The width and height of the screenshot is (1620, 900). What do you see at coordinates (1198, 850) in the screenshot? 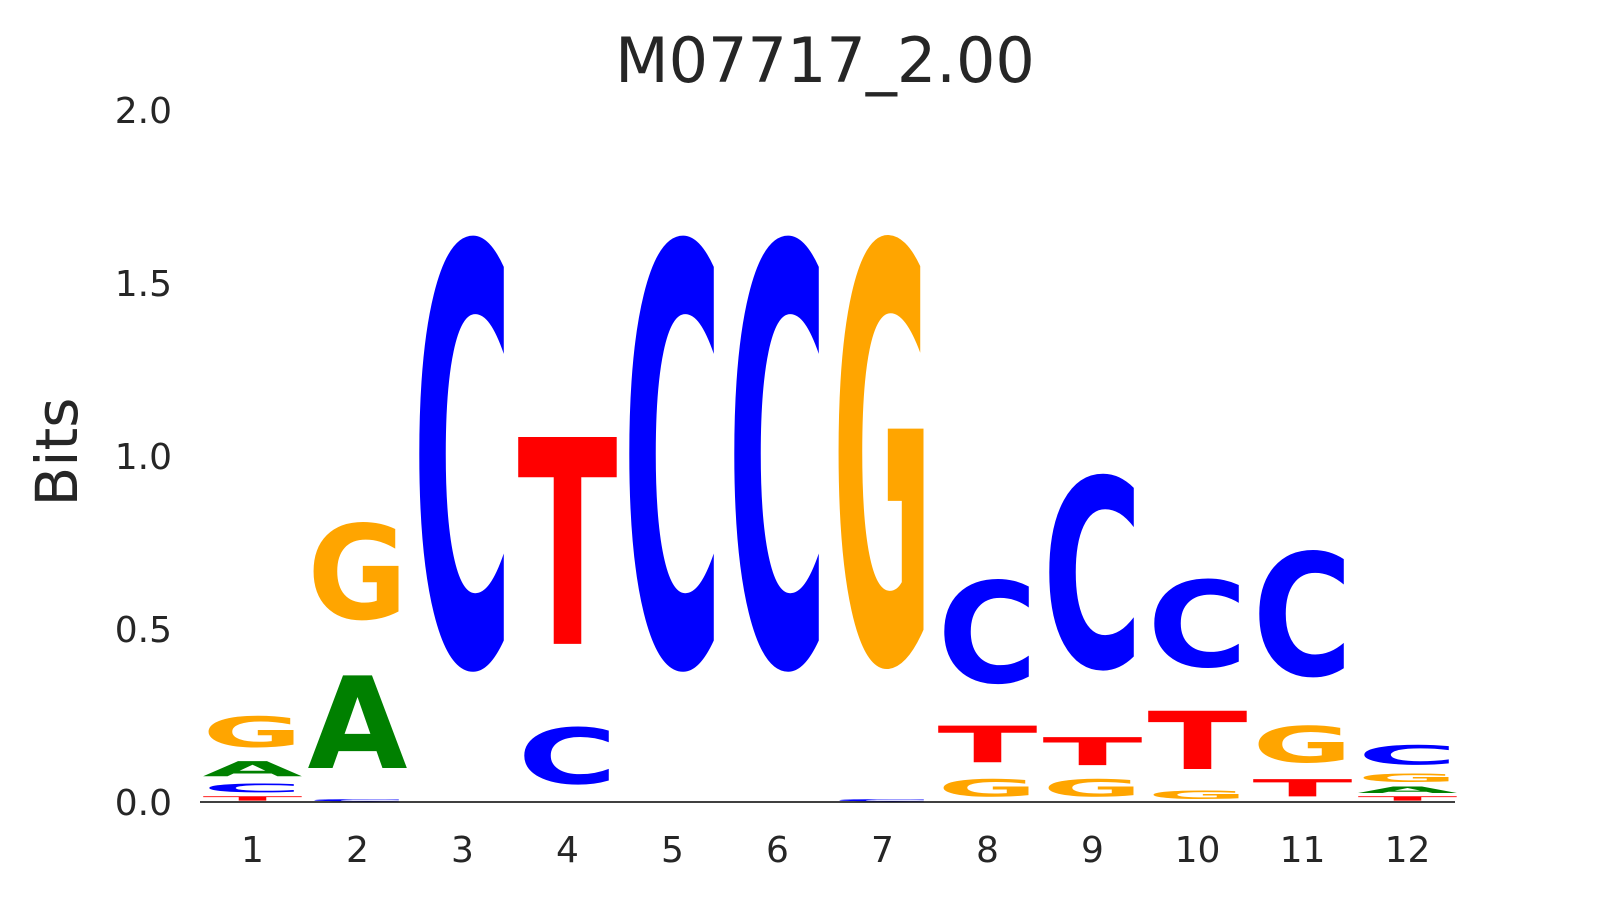
I see `x-tick-label: 10` at bounding box center [1198, 850].